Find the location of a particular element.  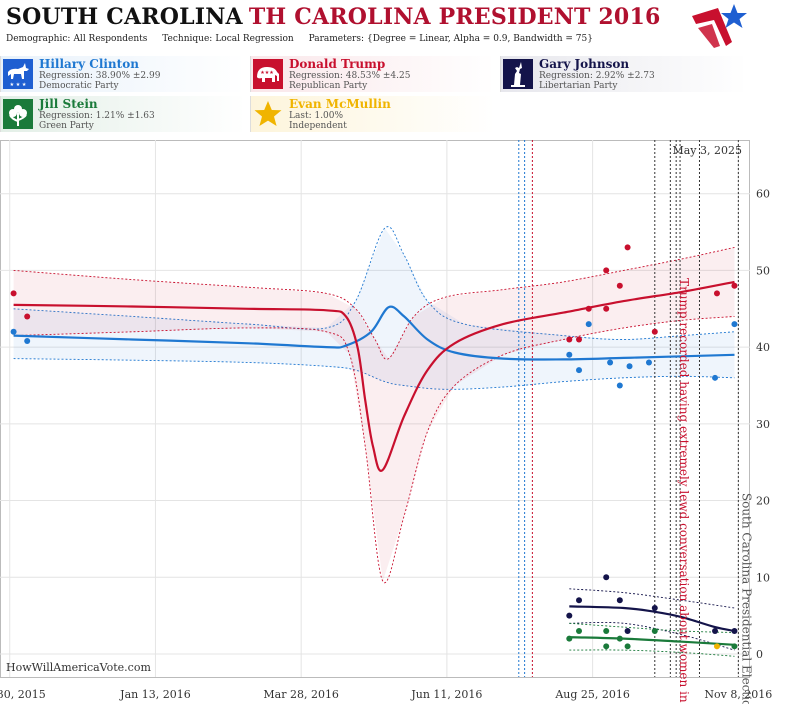

hillary-clinton-lower-bound is located at coordinates (374, 374).